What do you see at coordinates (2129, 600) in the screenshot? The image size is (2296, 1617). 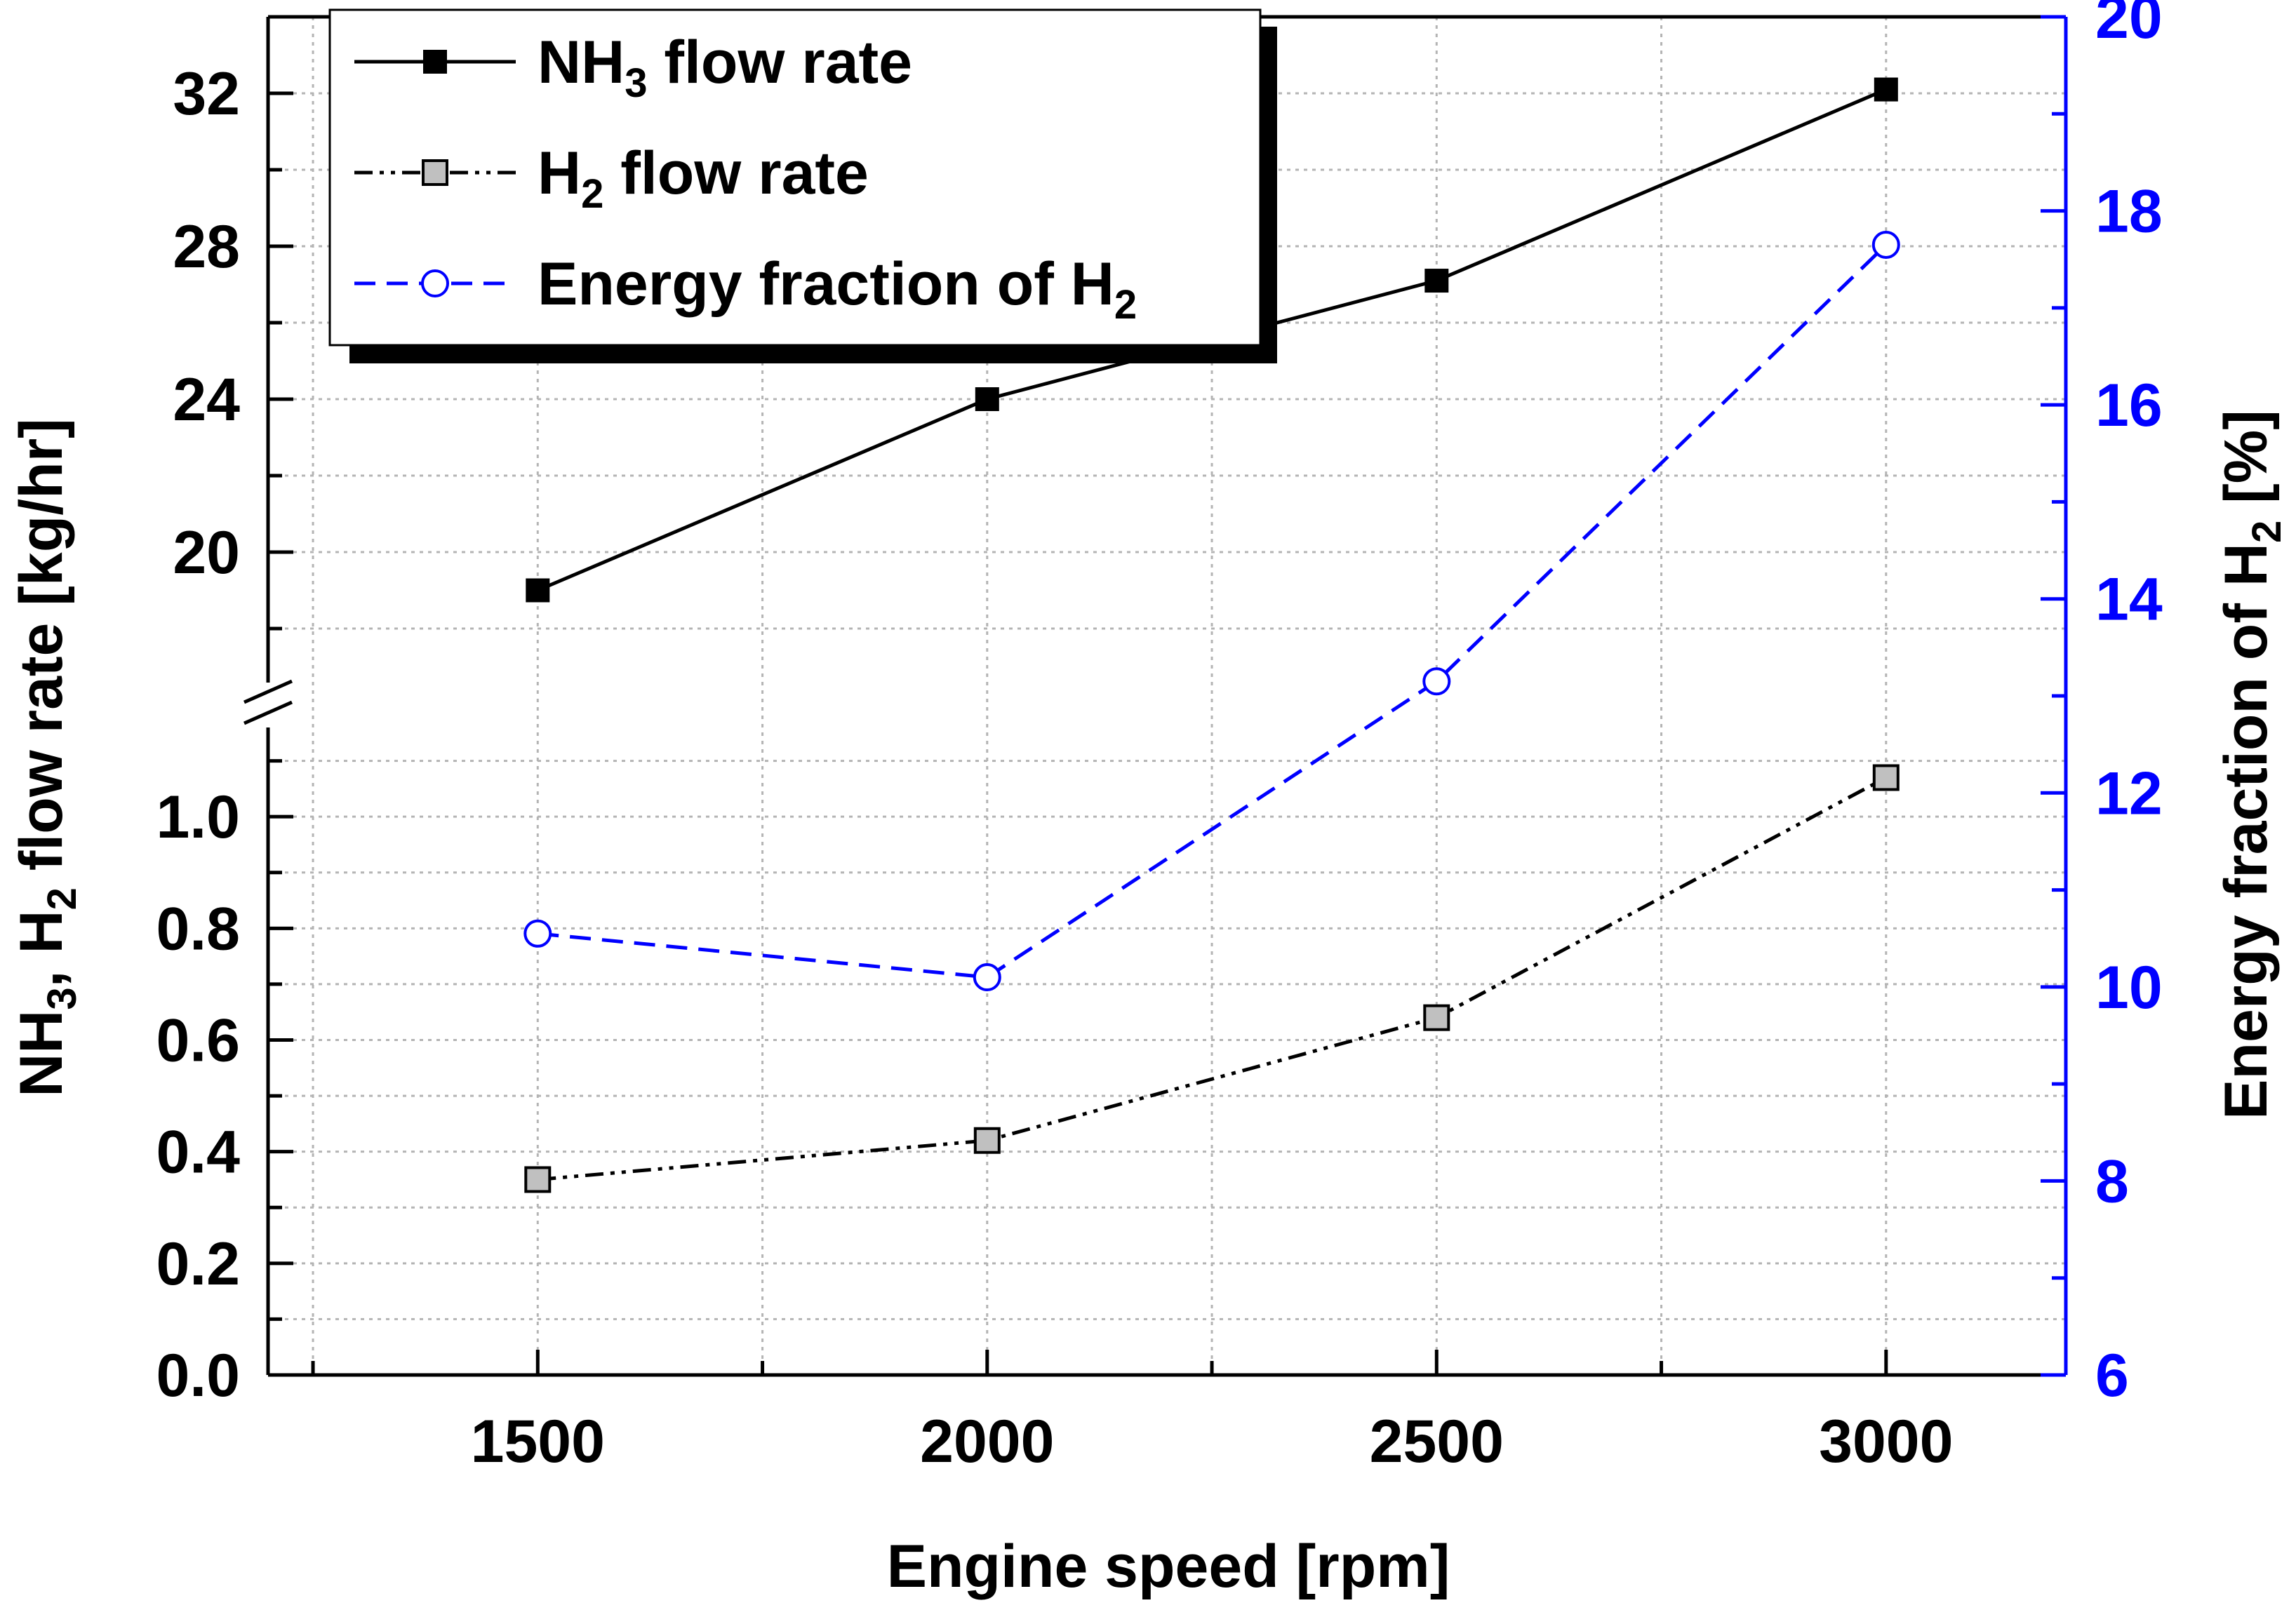 I see `y-right-tick-label: 14` at bounding box center [2129, 600].